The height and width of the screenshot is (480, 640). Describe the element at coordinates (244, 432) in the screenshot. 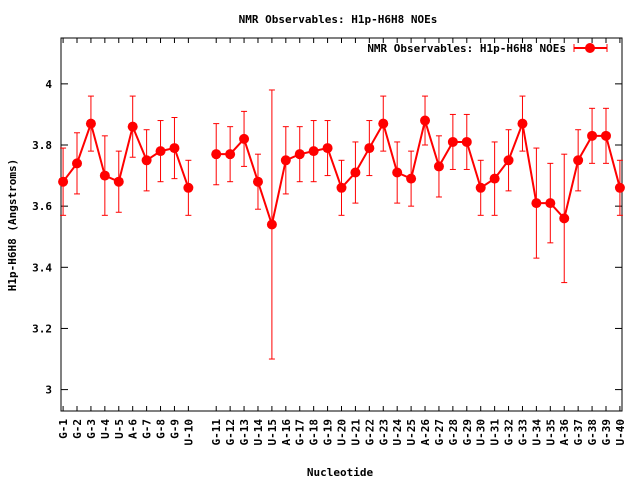

I see `x-tick-label: G-13` at that location.